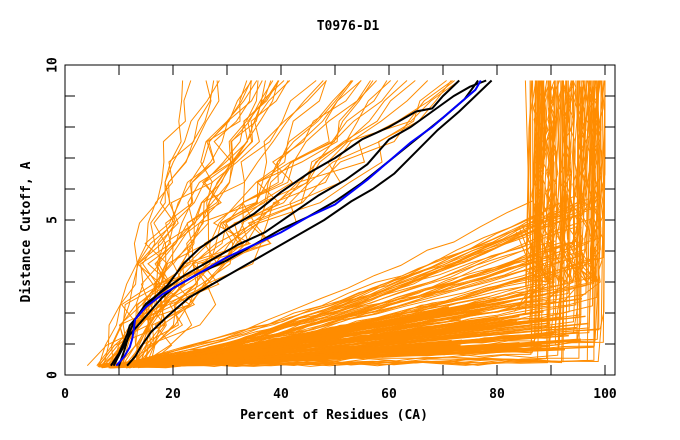  Describe the element at coordinates (65, 394) in the screenshot. I see `x-tick-label: 0` at that location.